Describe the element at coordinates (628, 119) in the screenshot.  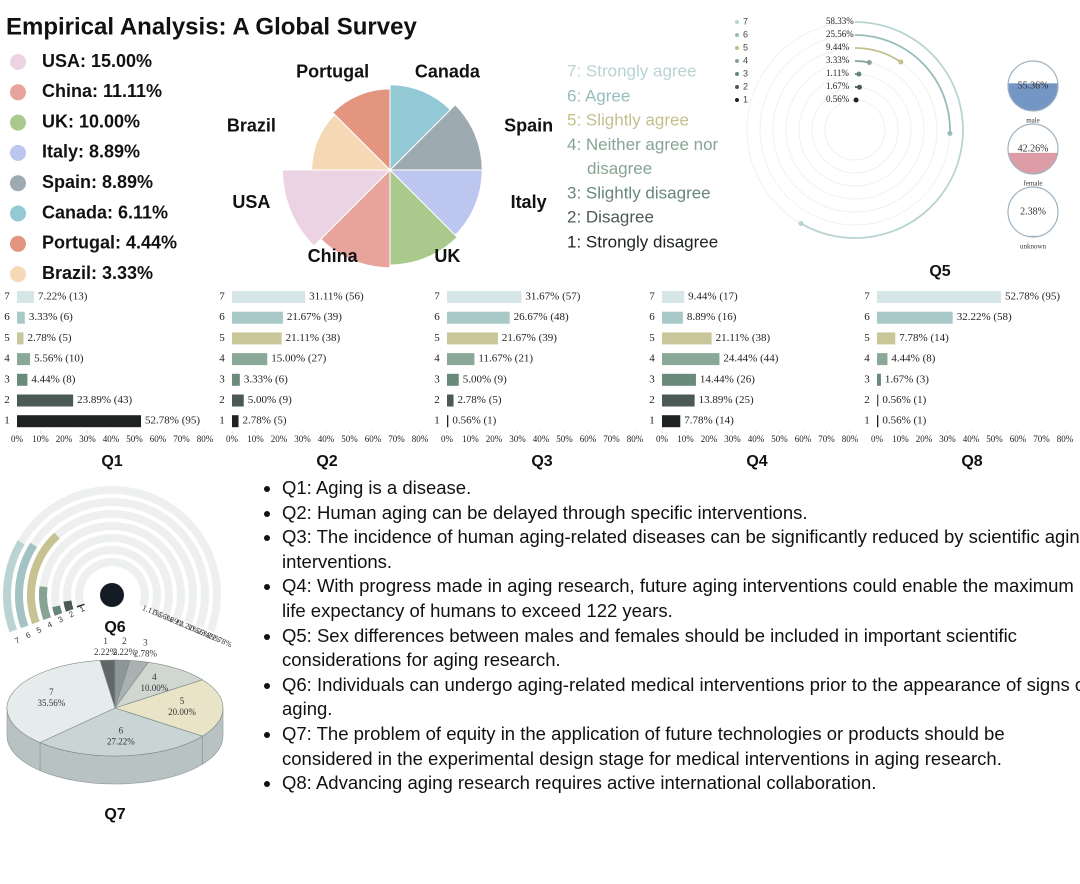
I see `scale-label: 5: Slightly agree` at that location.